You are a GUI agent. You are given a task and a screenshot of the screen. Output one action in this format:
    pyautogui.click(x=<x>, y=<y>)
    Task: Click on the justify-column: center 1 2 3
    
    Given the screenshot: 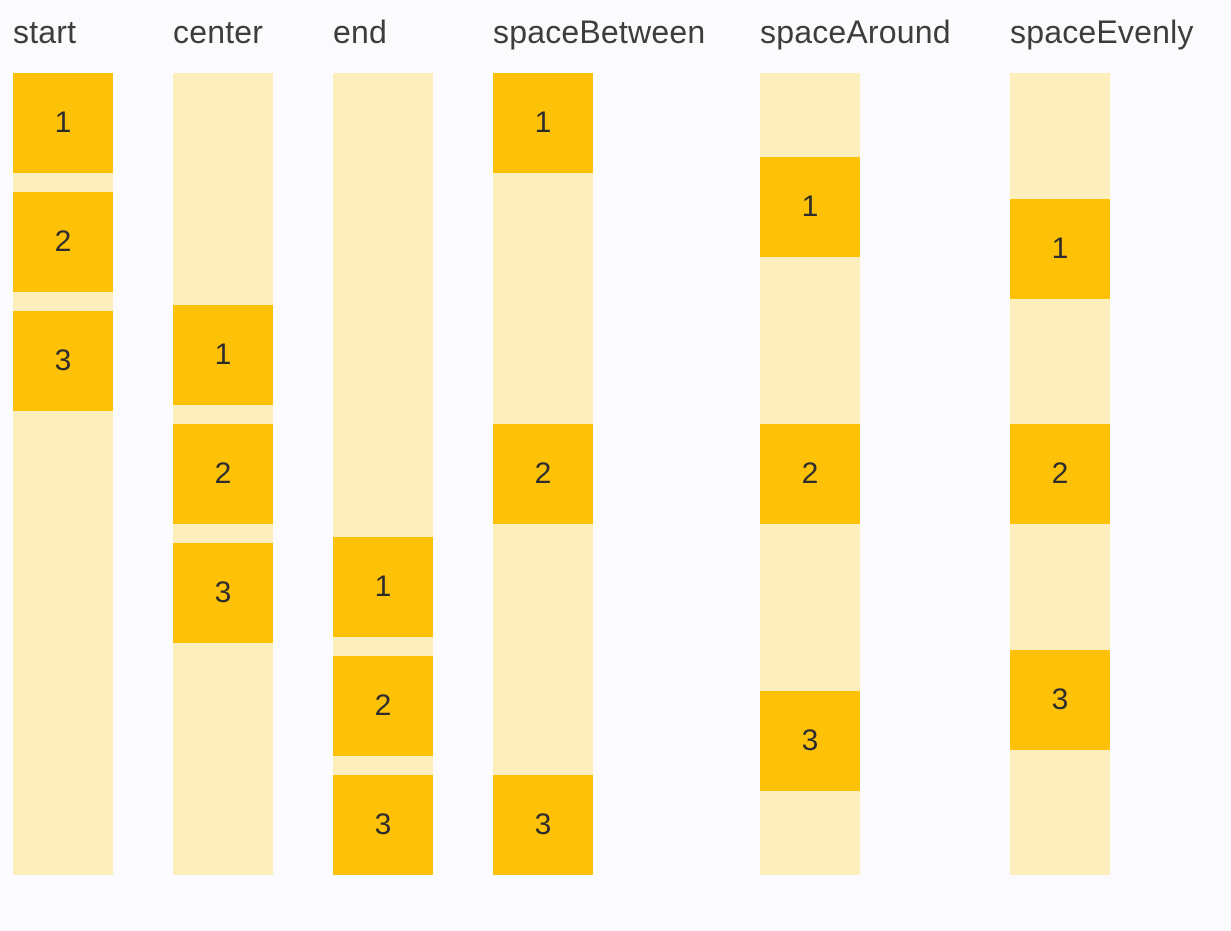 What is the action you would take?
    pyautogui.click(x=223, y=443)
    